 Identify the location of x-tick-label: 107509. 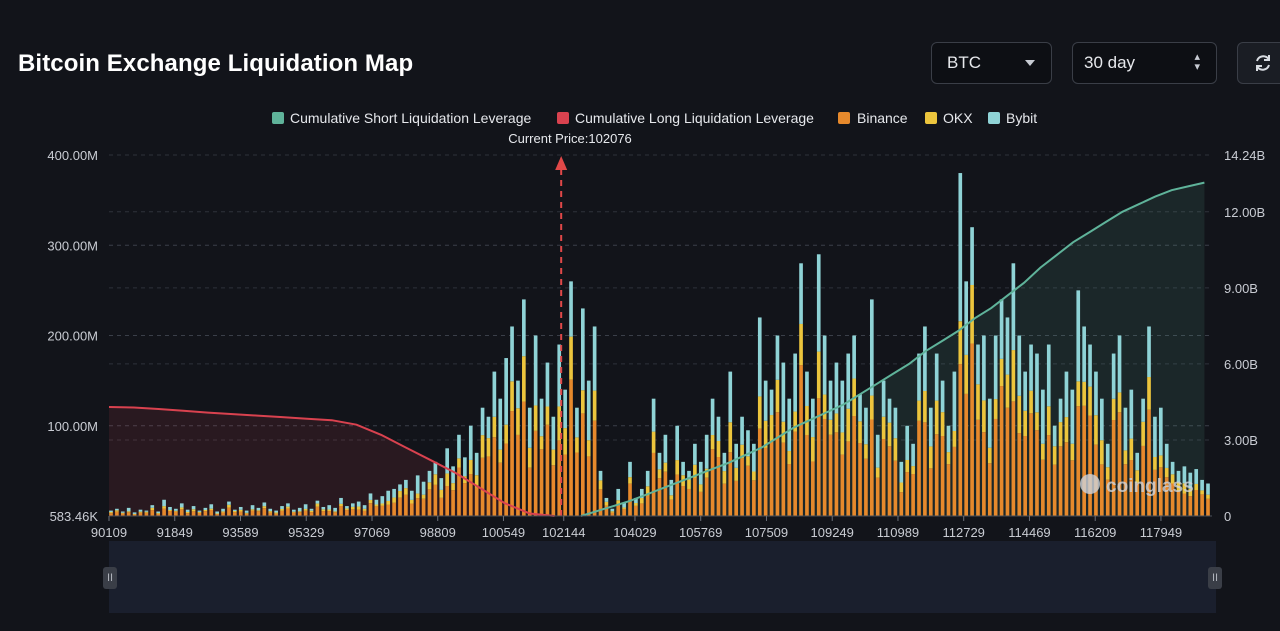
(766, 532).